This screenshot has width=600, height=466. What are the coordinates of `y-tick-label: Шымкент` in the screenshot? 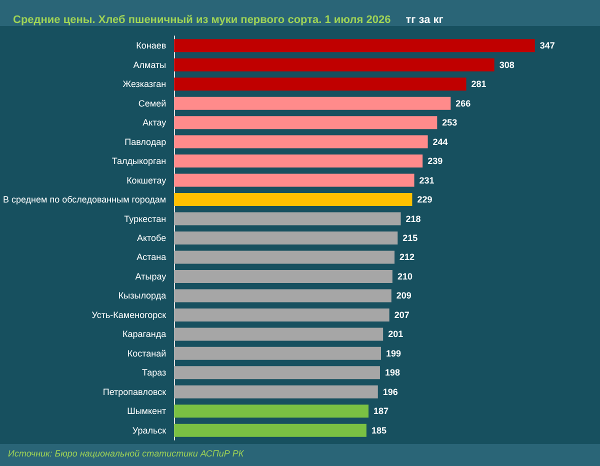 It's located at (146, 411).